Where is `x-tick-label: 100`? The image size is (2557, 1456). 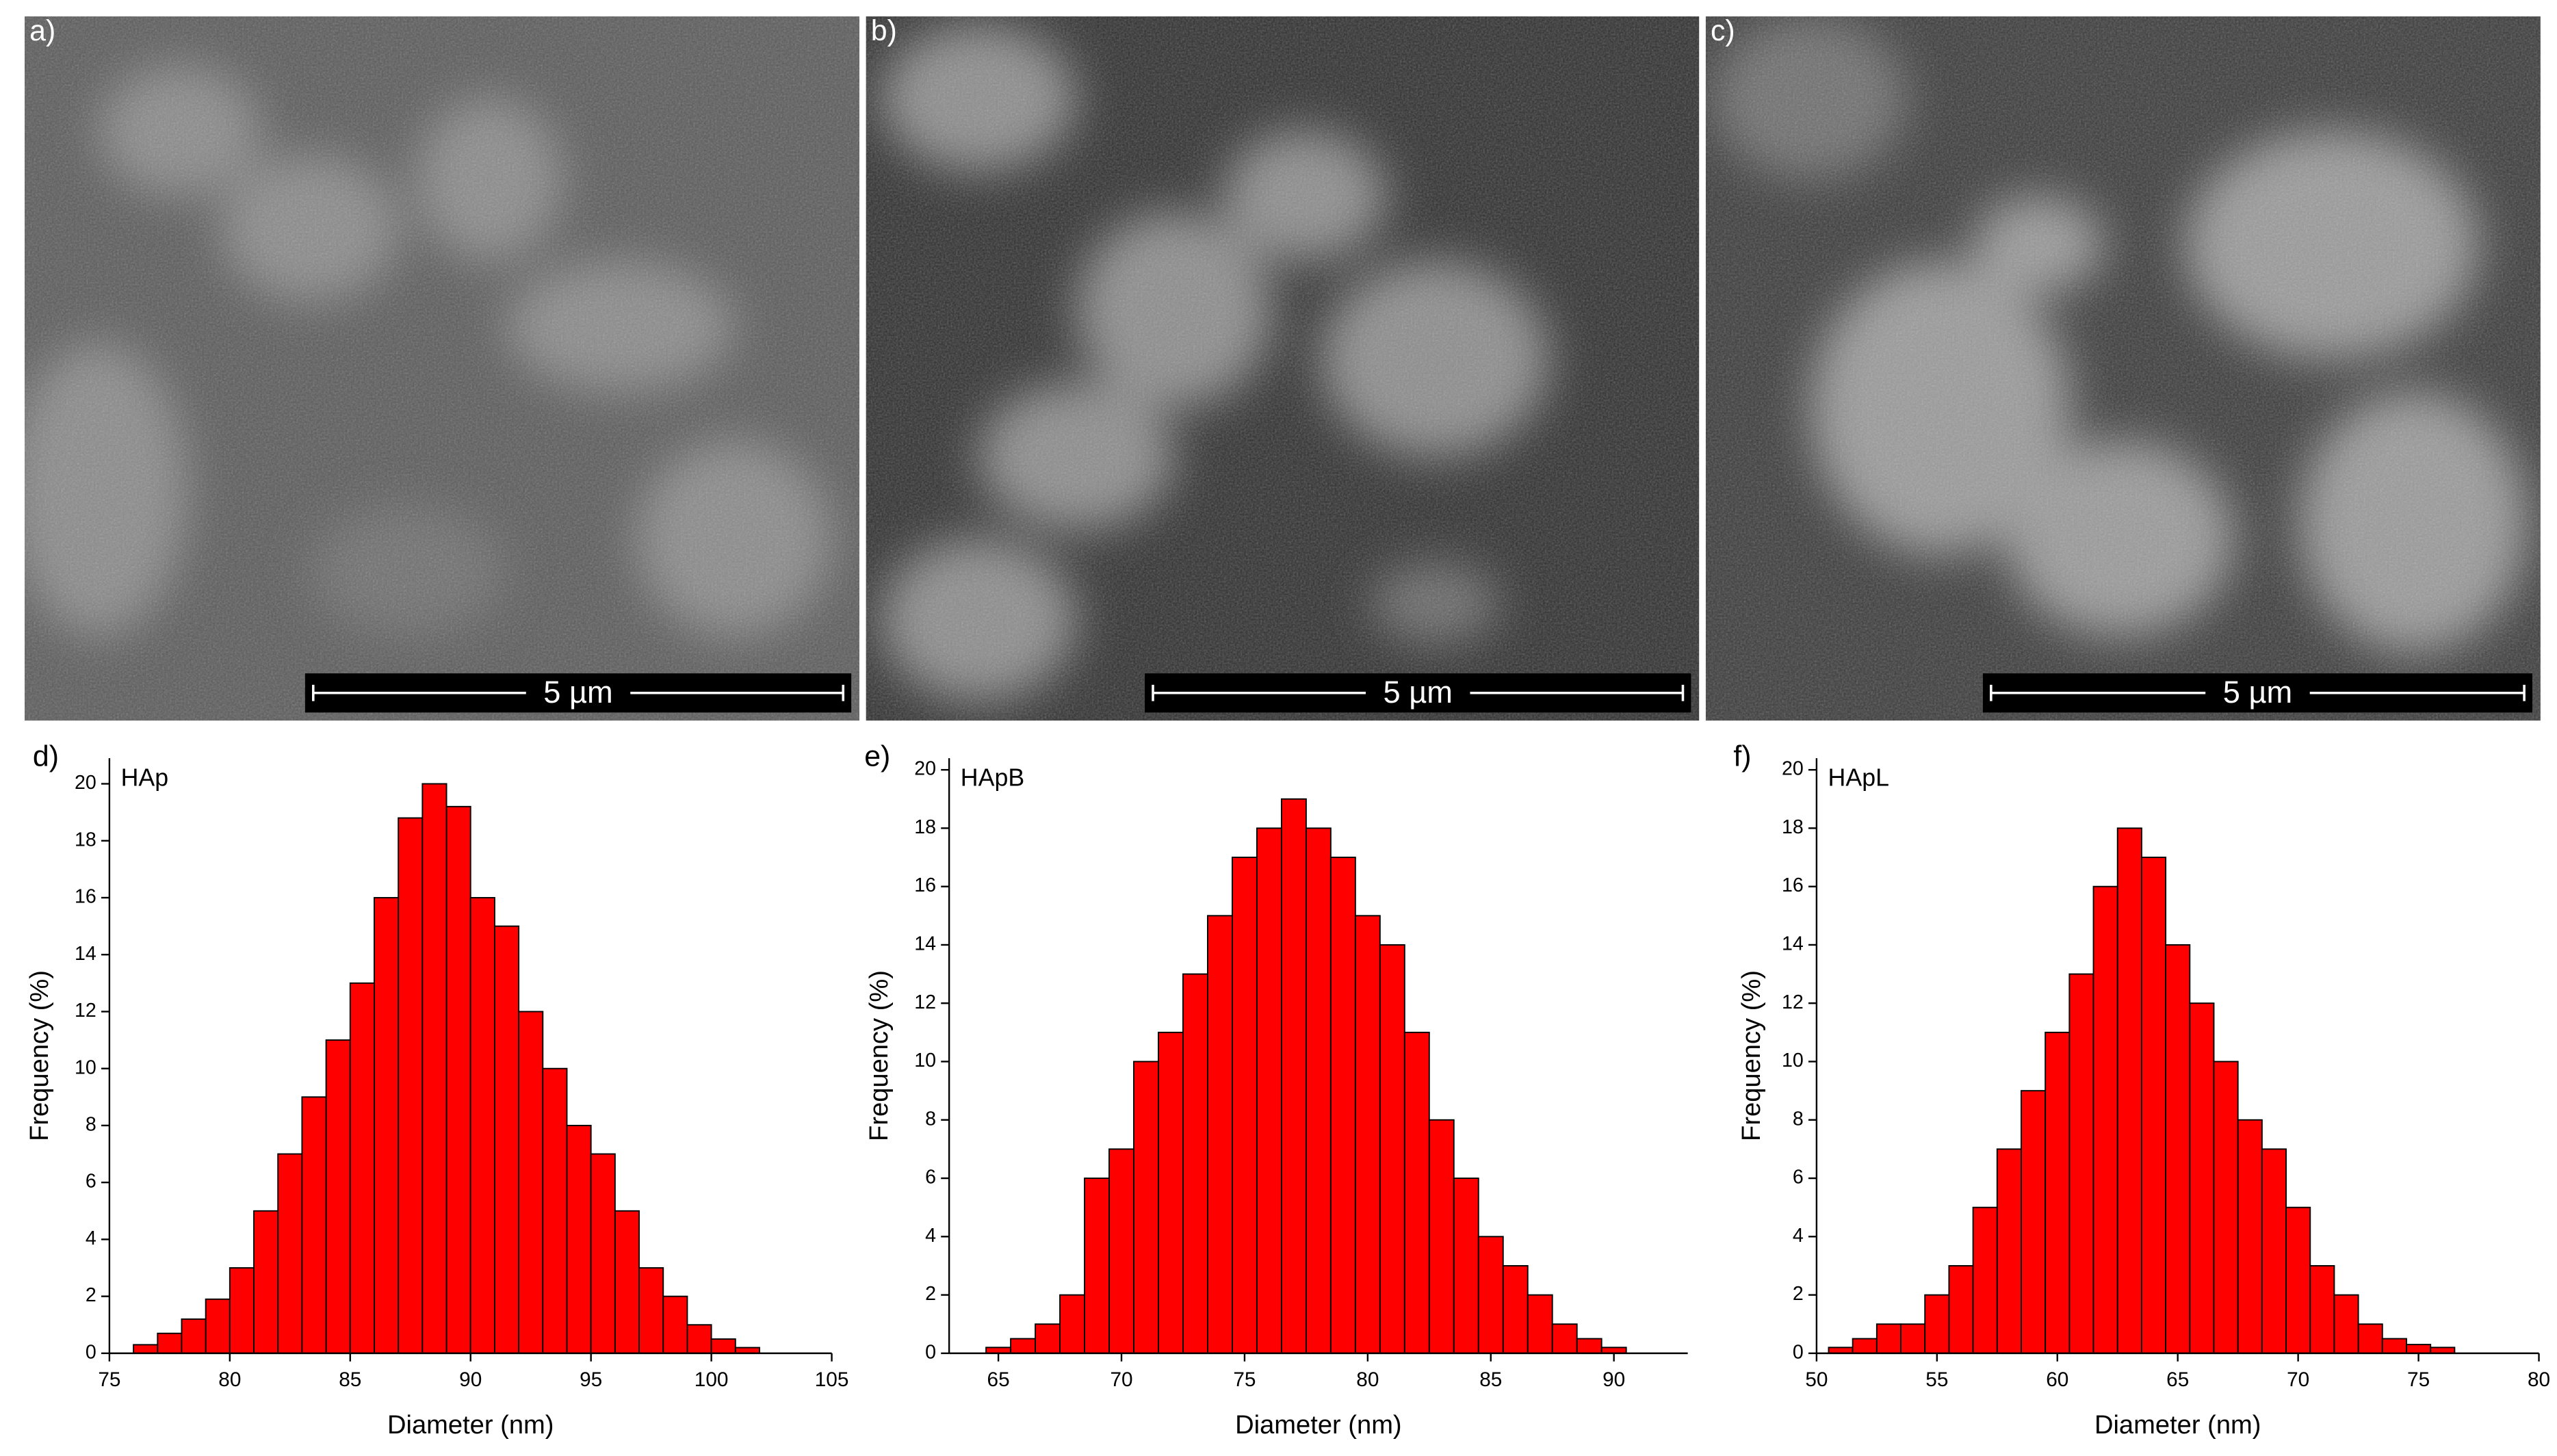 x-tick-label: 100 is located at coordinates (712, 1379).